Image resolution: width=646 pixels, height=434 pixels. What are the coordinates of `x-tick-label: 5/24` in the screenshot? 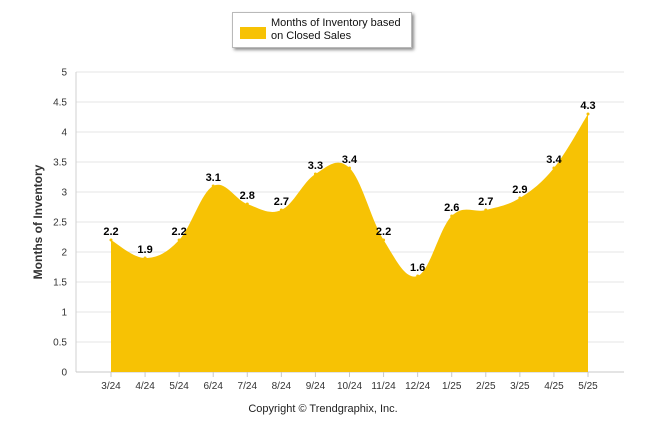 It's located at (179, 386).